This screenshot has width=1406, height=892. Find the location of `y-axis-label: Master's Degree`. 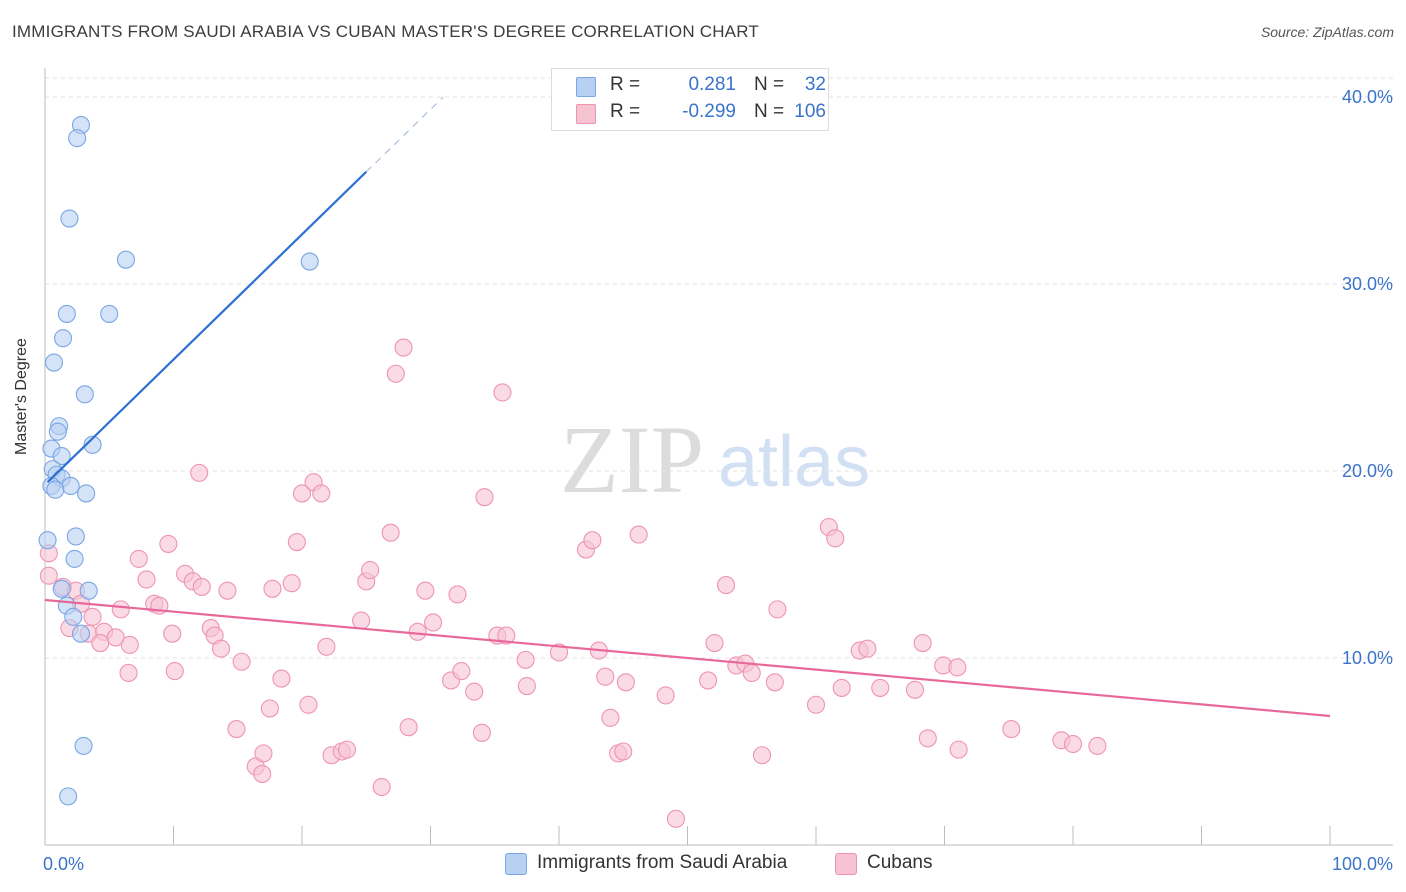

y-axis-label: Master's Degree is located at coordinates (21, 396).